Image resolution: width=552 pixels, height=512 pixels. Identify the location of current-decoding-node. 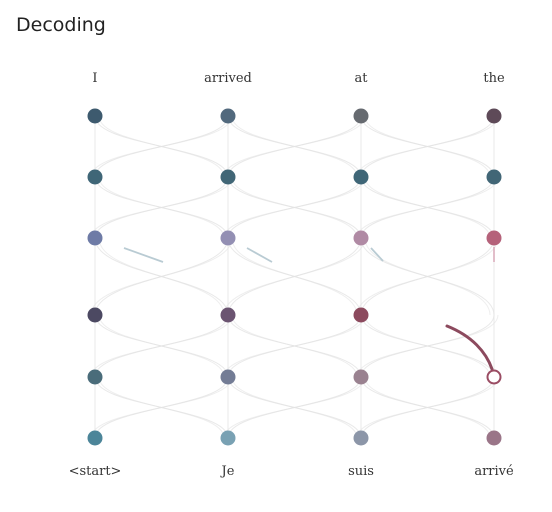
(494, 377).